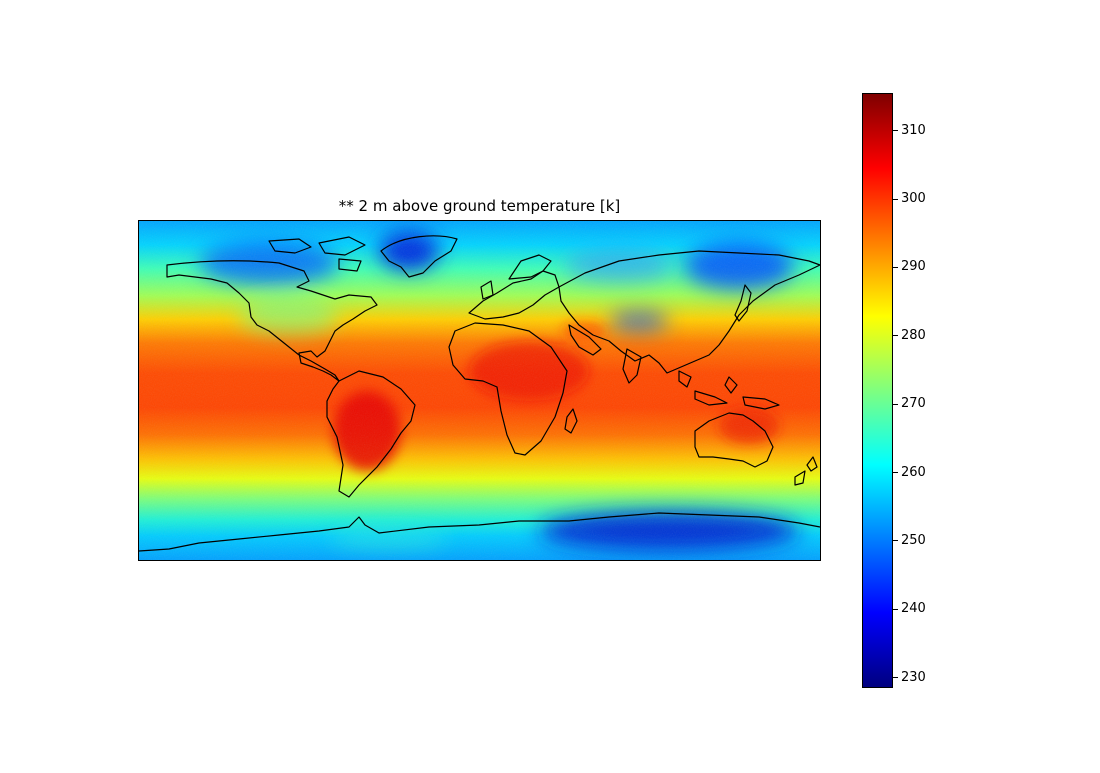 This screenshot has height=773, width=1100. Describe the element at coordinates (479, 206) in the screenshot. I see `map-title: ** 2 m above ground temperature [k]` at that location.